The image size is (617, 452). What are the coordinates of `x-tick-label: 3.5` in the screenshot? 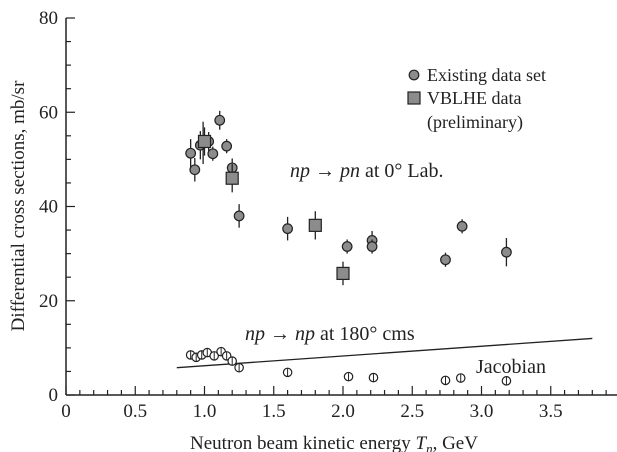 It's located at (551, 411).